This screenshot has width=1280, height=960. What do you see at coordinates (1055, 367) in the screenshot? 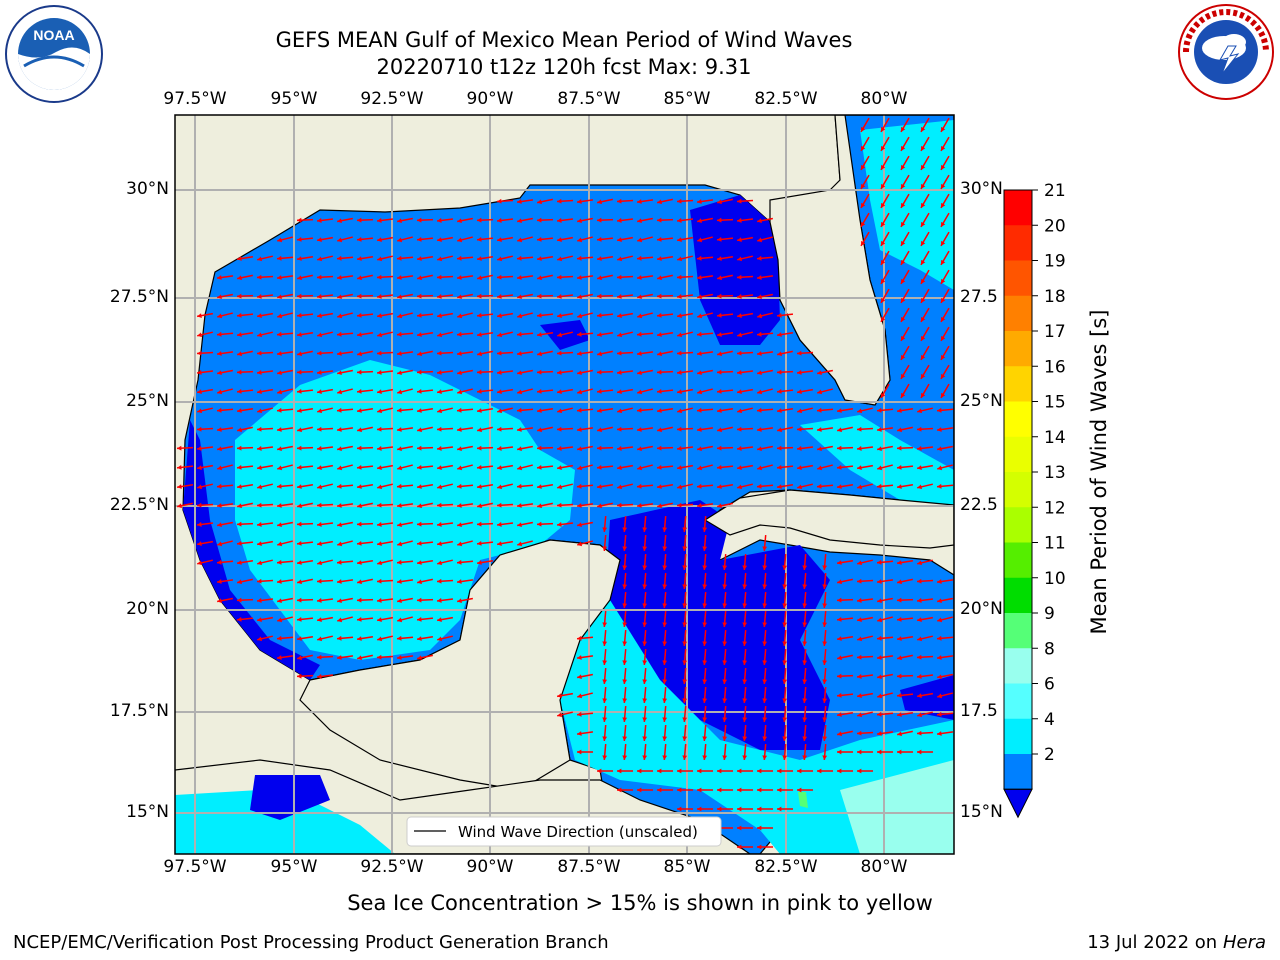
I see `colorbar-tick-label: 16` at bounding box center [1055, 367].